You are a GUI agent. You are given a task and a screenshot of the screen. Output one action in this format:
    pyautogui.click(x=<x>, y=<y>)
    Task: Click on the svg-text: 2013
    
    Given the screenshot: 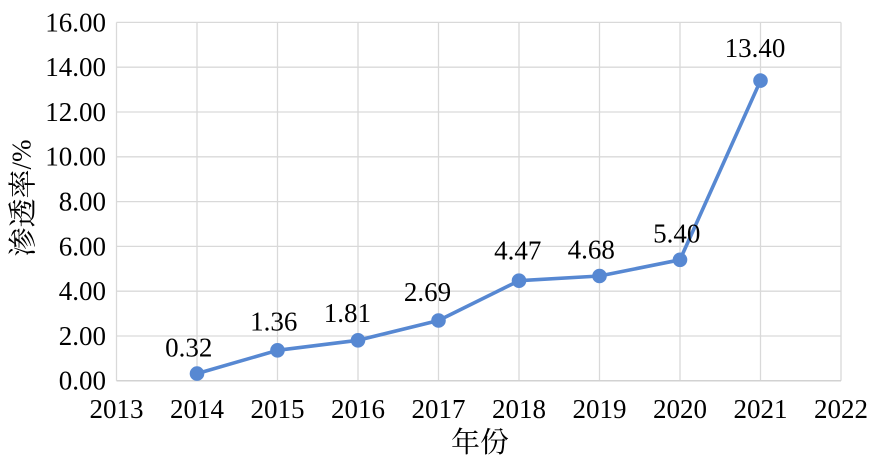 What is the action you would take?
    pyautogui.click(x=117, y=409)
    